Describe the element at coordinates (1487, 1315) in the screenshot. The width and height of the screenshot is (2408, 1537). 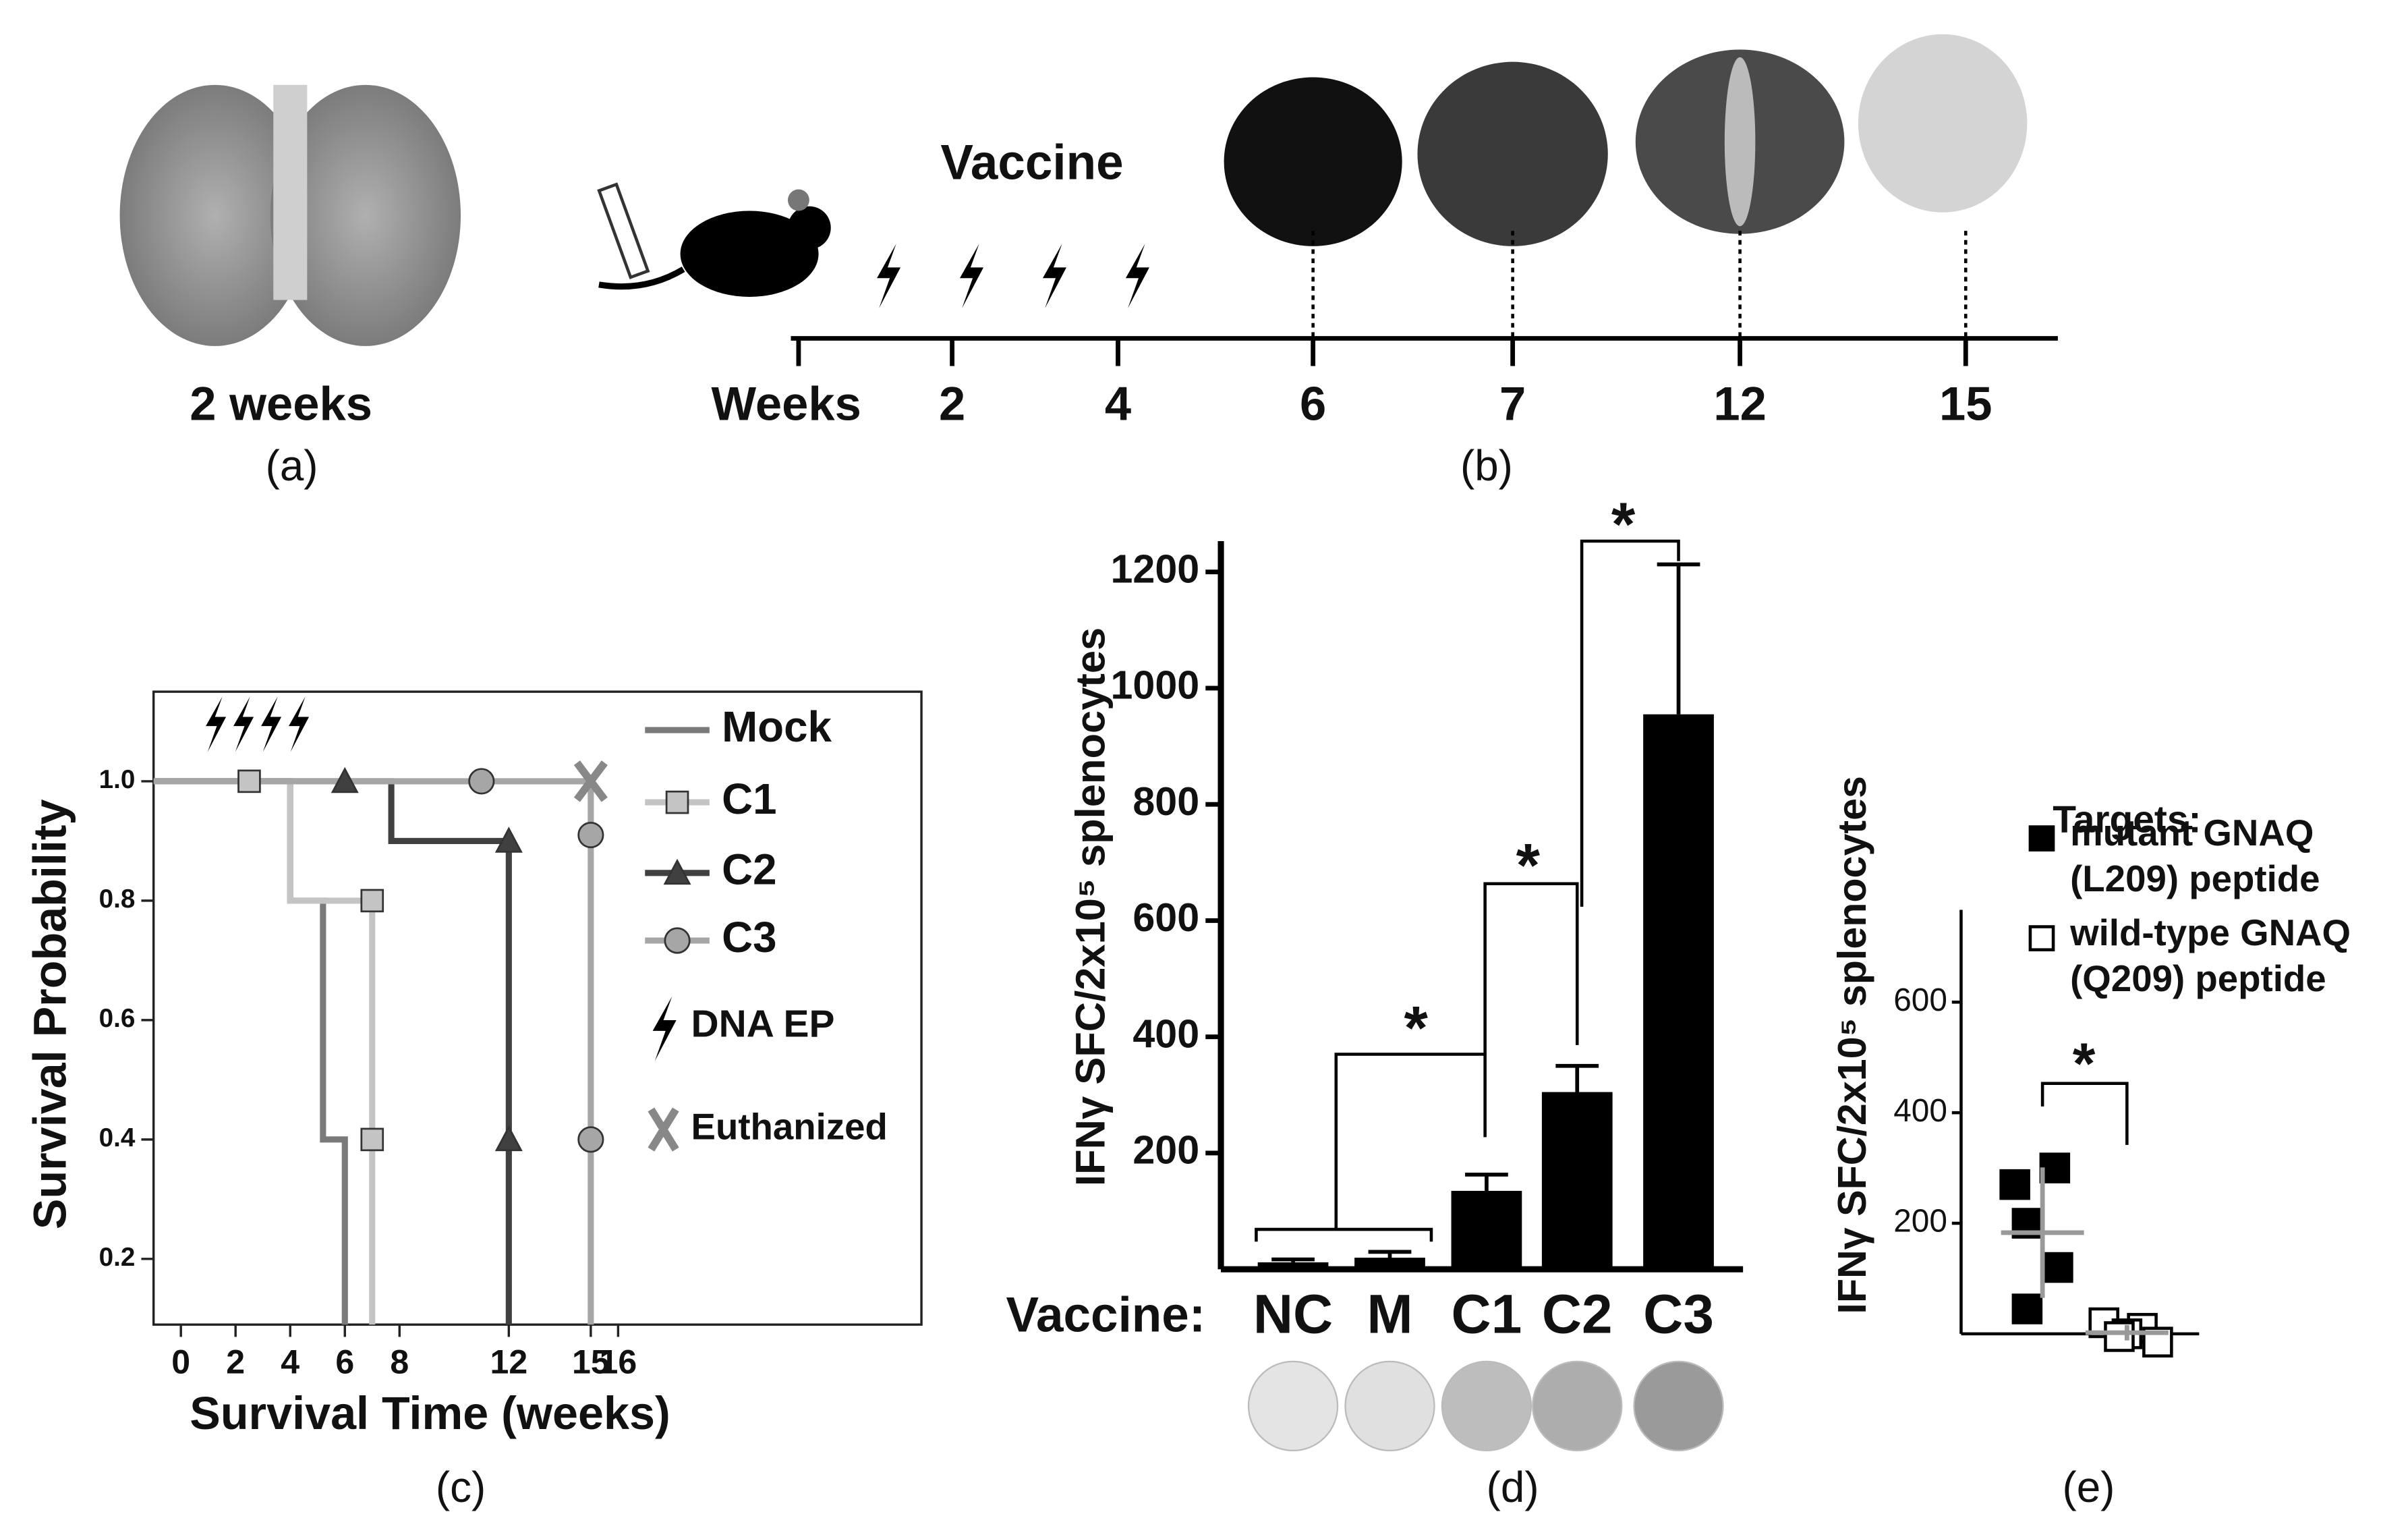
I see `x-tick-label: C1` at that location.